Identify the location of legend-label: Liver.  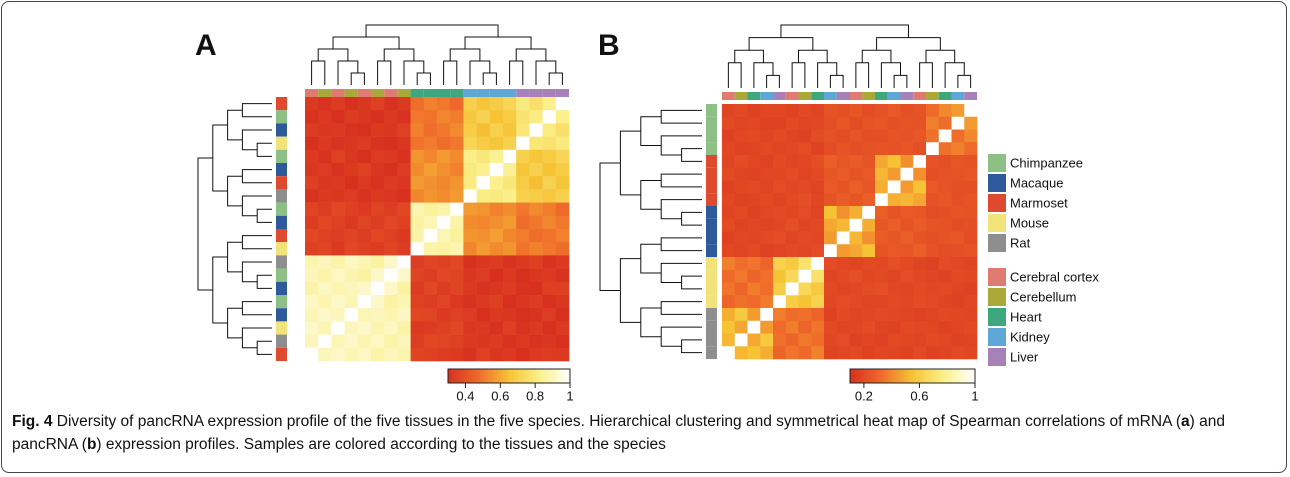
(1024, 356).